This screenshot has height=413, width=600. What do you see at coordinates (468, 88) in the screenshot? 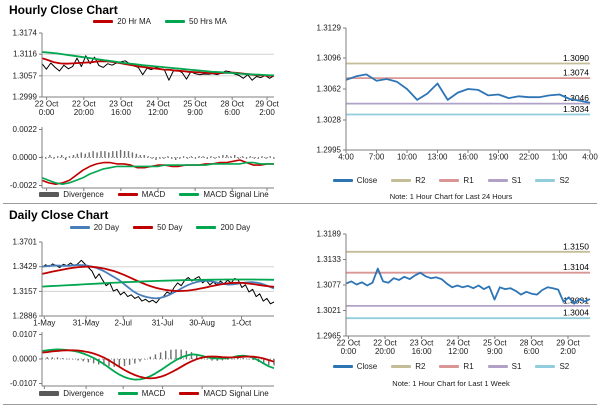
I see `series-close` at bounding box center [468, 88].